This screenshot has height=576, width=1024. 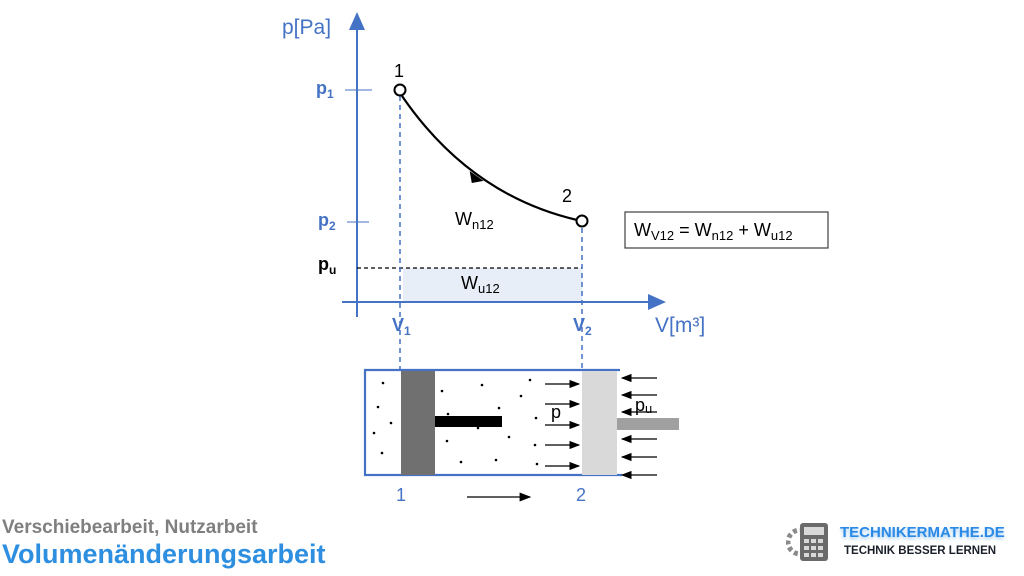 I want to click on gas-particles, so click(x=455, y=422).